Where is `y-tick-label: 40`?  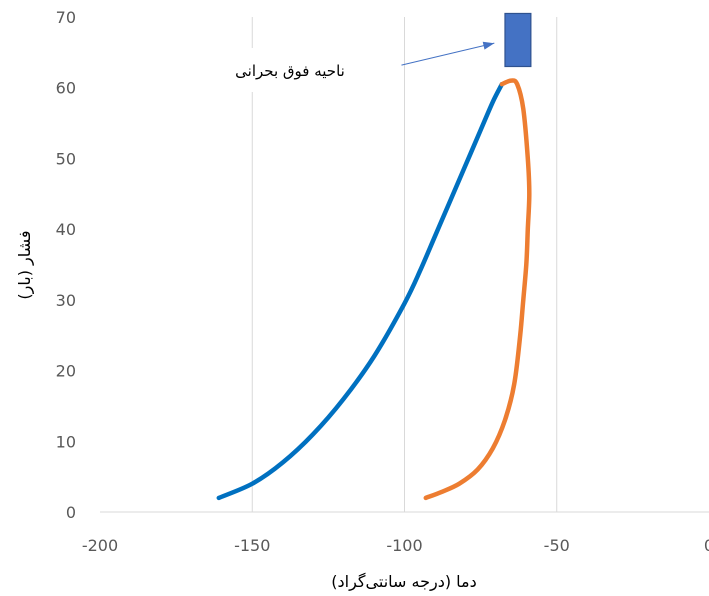 y-tick-label: 40 is located at coordinates (66, 229).